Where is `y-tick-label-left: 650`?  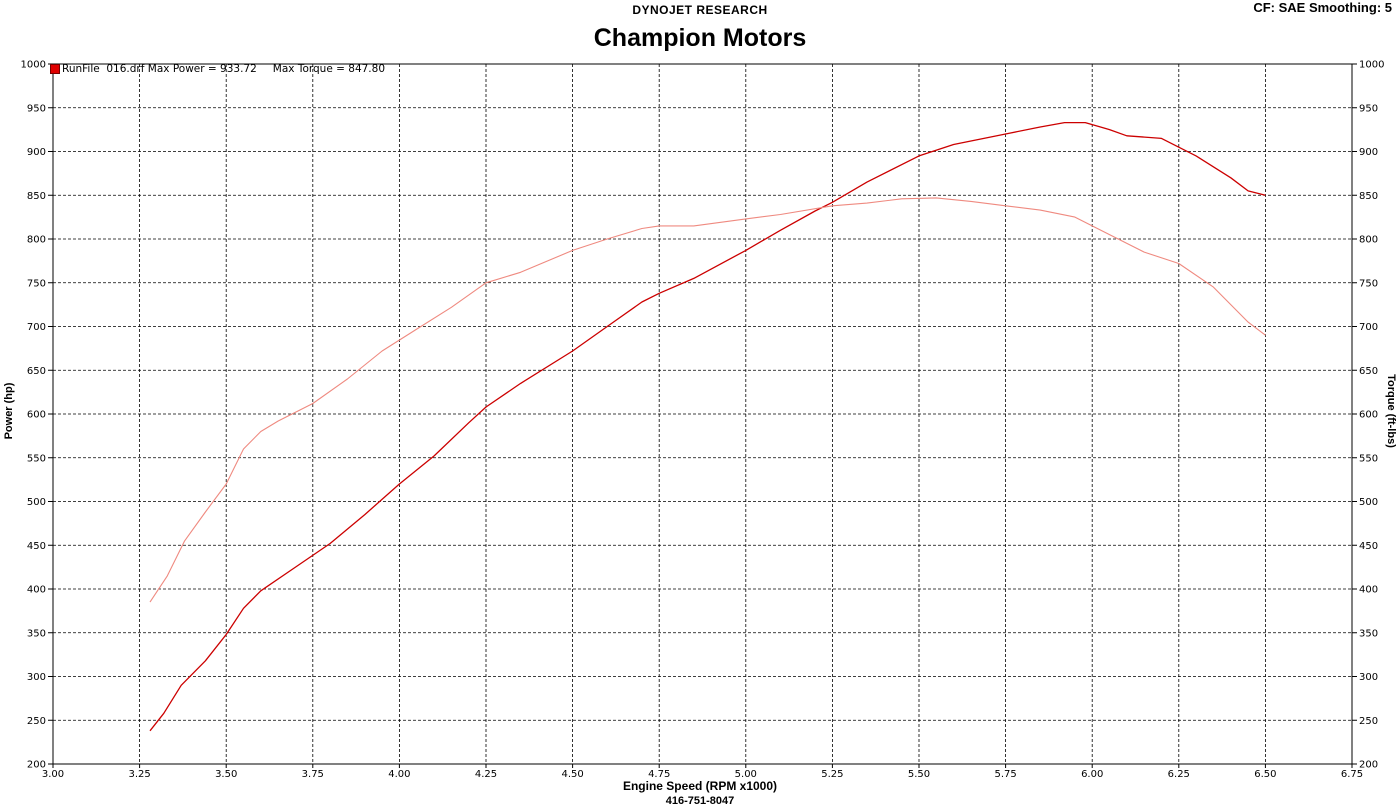 y-tick-label-left: 650 is located at coordinates (36, 371).